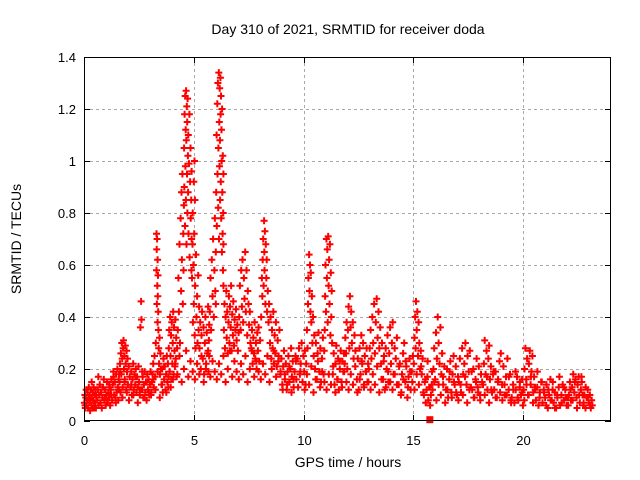 Image resolution: width=640 pixels, height=480 pixels. I want to click on x-tick-labels: 0 5 10 15 20, so click(306, 440).